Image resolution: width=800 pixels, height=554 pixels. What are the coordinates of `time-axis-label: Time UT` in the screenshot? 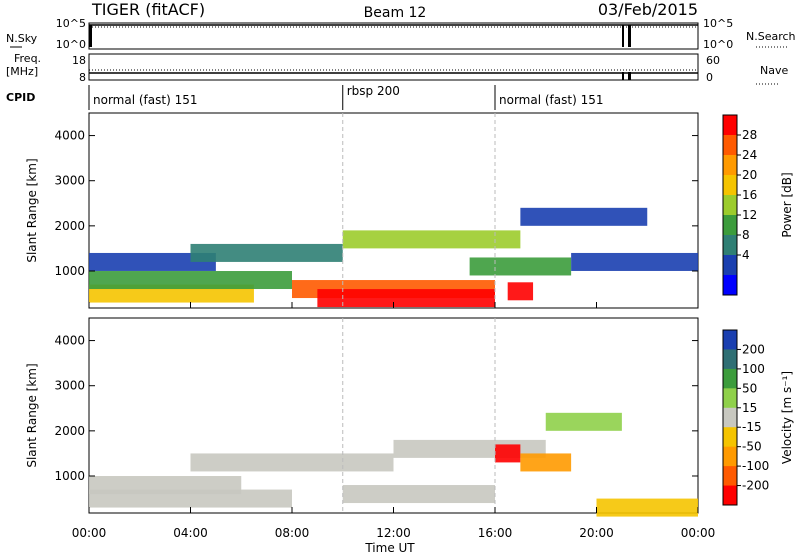 It's located at (389, 547).